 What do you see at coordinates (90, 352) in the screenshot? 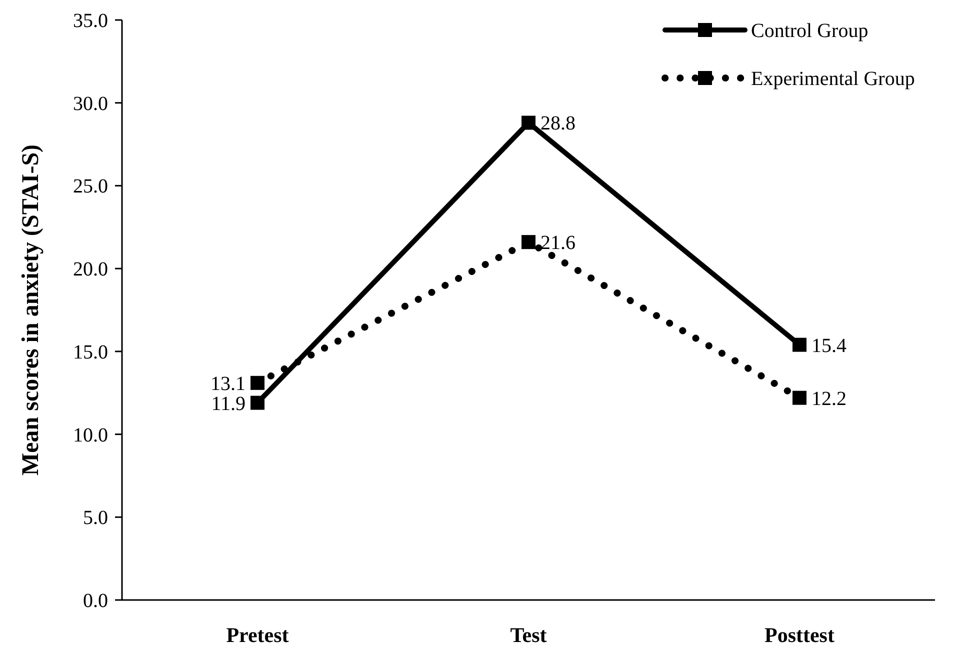
I see `y-tick-label: 15.0` at bounding box center [90, 352].